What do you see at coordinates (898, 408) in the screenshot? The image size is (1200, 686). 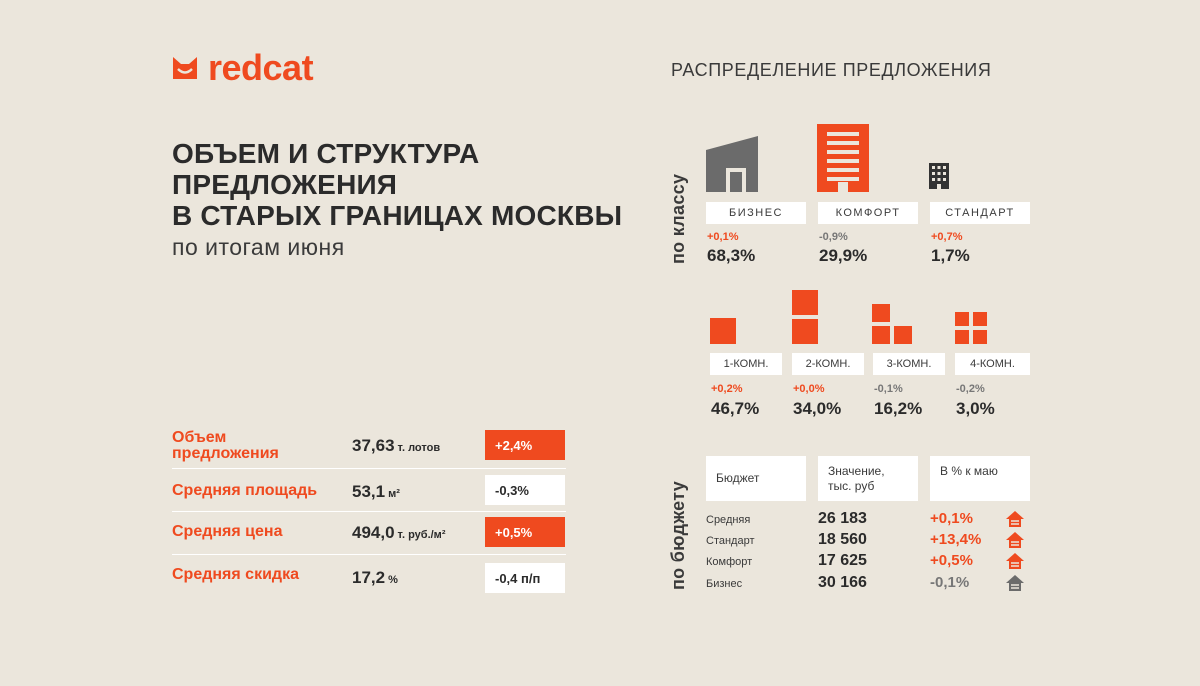 I see `room-share: 16,2%` at bounding box center [898, 408].